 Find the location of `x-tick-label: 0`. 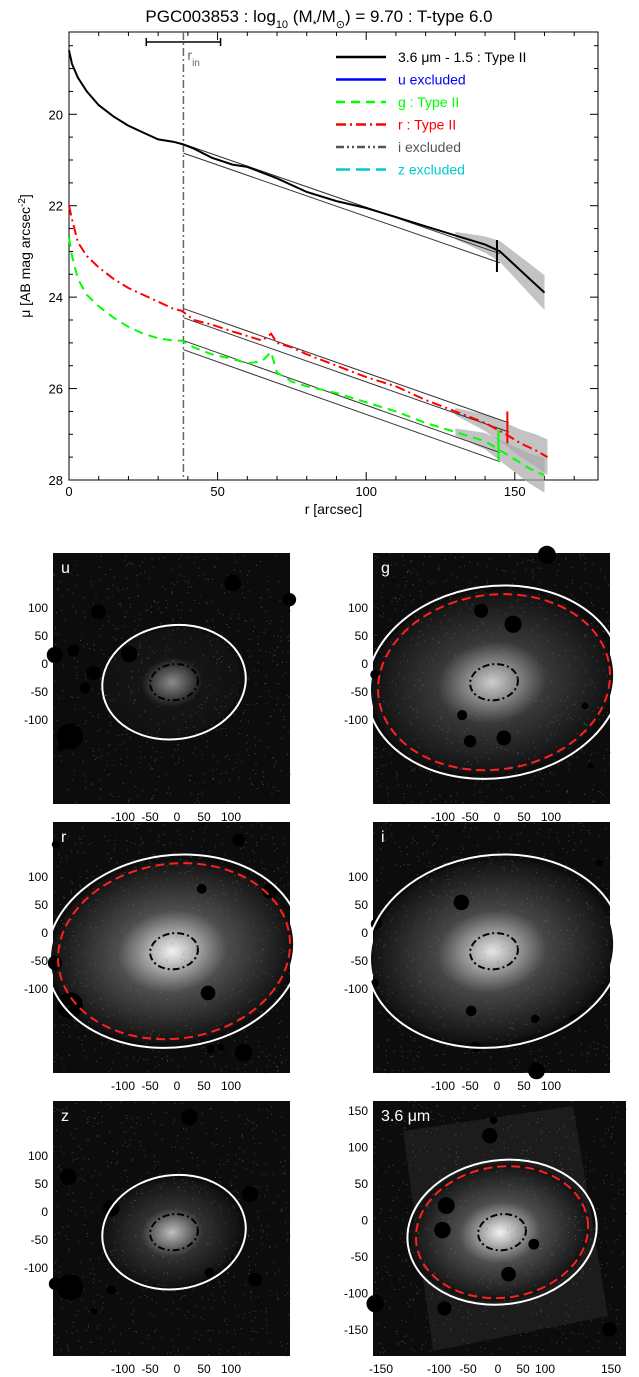

x-tick-label: 0 is located at coordinates (68, 491).